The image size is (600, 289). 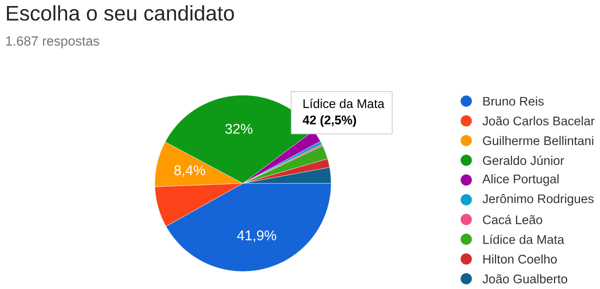 What do you see at coordinates (329, 121) in the screenshot?
I see `text: 42 (2,5%)` at bounding box center [329, 121].